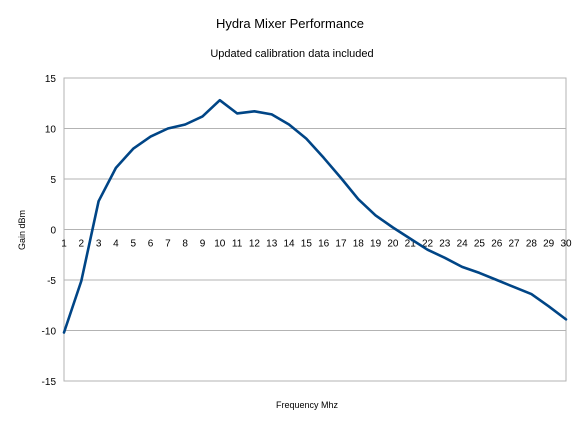  Describe the element at coordinates (203, 244) in the screenshot. I see `x-tick-label: 9` at that location.